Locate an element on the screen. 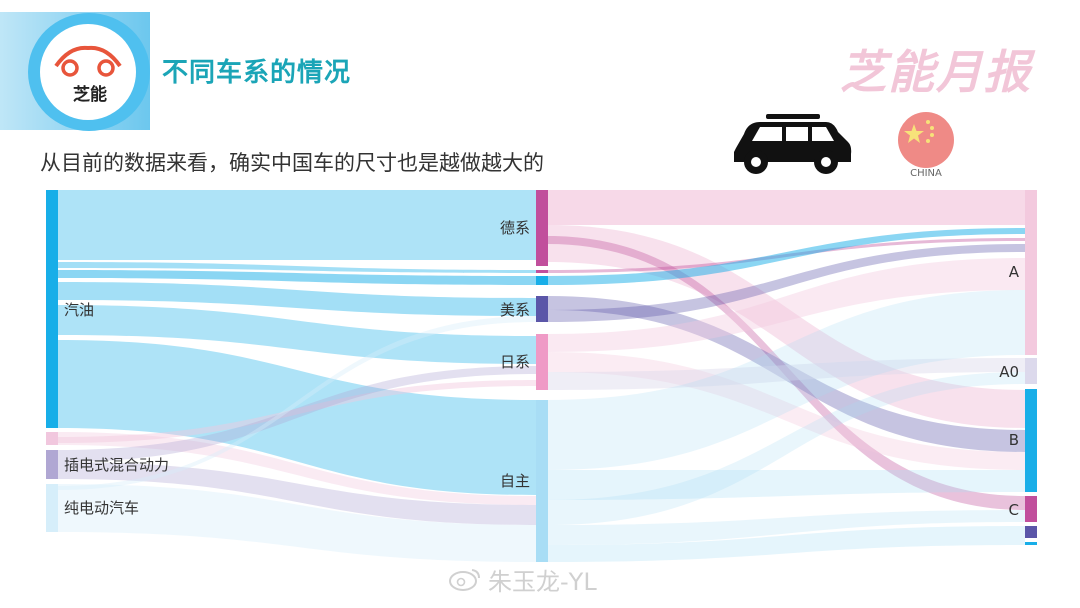 Image resolution: width=1080 pixels, height=608 pixels. watermark-text: 朱玉龙-YL is located at coordinates (542, 582).